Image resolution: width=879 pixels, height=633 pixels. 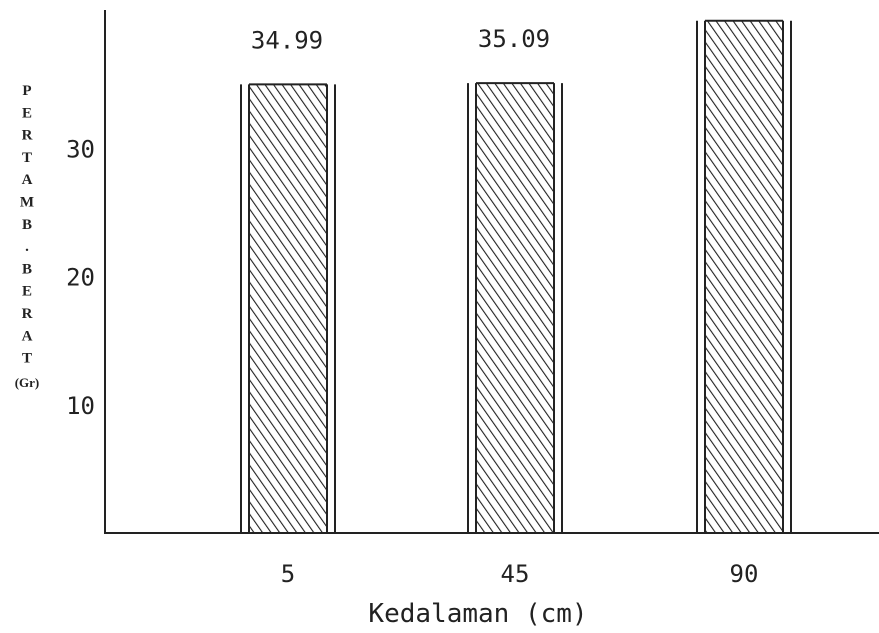 I want to click on y-axis-label-char: M, so click(x=27, y=203).